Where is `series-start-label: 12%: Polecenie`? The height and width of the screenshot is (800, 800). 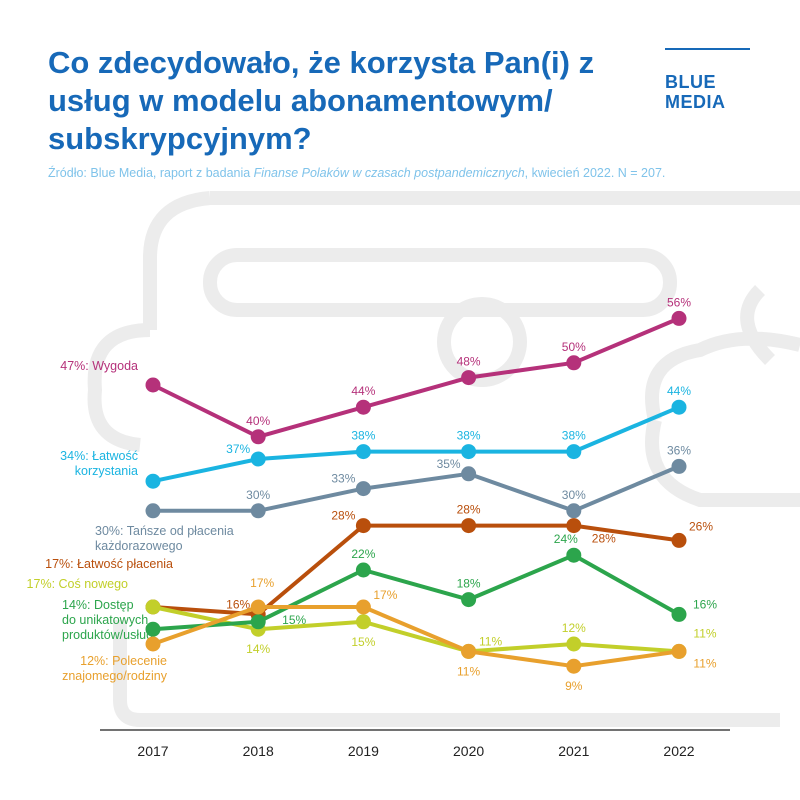
series-start-label: 12%: Polecenie is located at coordinates (123, 661).